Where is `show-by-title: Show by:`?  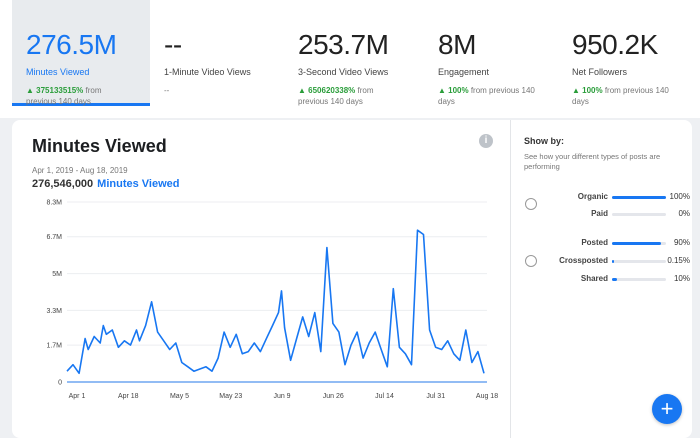 show-by-title: Show by: is located at coordinates (544, 141).